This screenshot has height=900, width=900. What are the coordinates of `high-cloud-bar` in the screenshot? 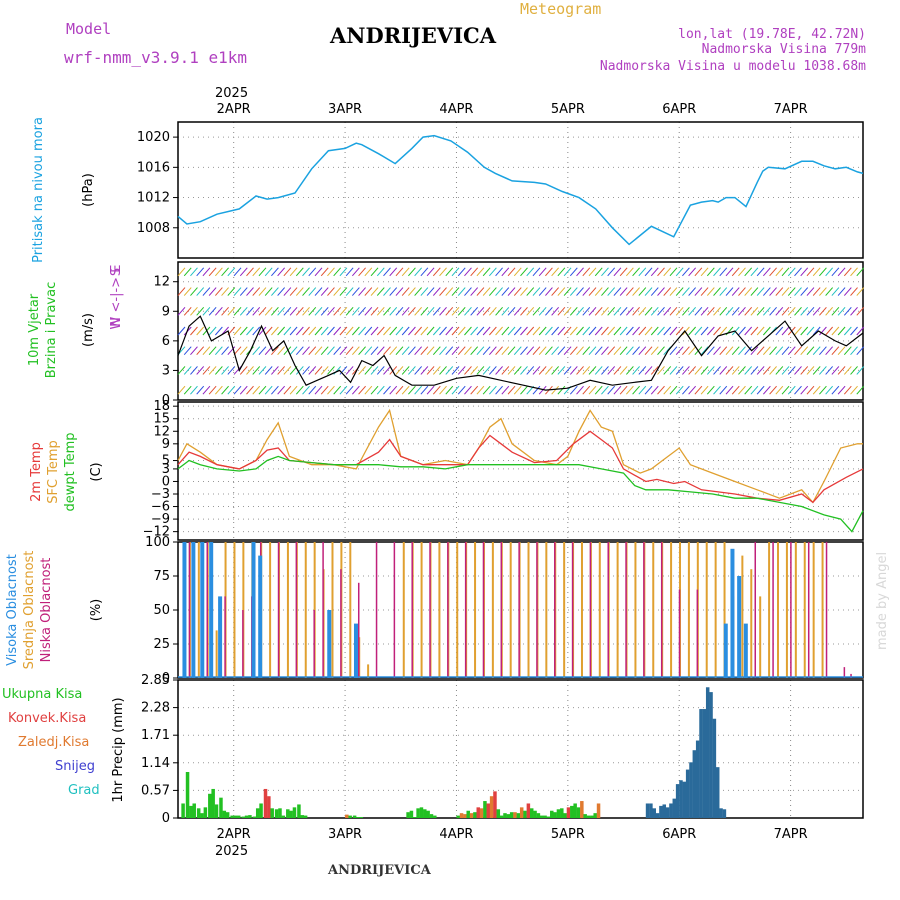 It's located at (193, 610).